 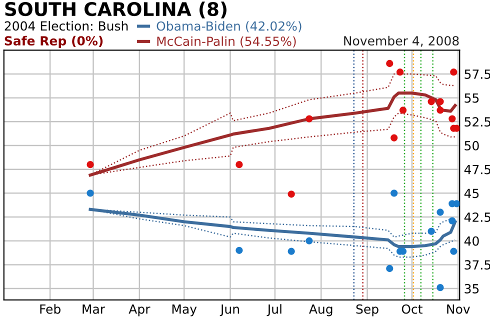 What do you see at coordinates (50, 309) in the screenshot?
I see `x-tick-label: Feb` at bounding box center [50, 309].